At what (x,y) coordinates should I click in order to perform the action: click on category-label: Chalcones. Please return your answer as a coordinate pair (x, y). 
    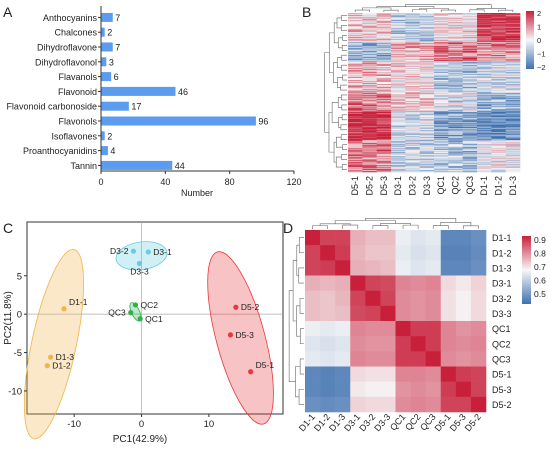
    Looking at the image, I should click on (75, 33).